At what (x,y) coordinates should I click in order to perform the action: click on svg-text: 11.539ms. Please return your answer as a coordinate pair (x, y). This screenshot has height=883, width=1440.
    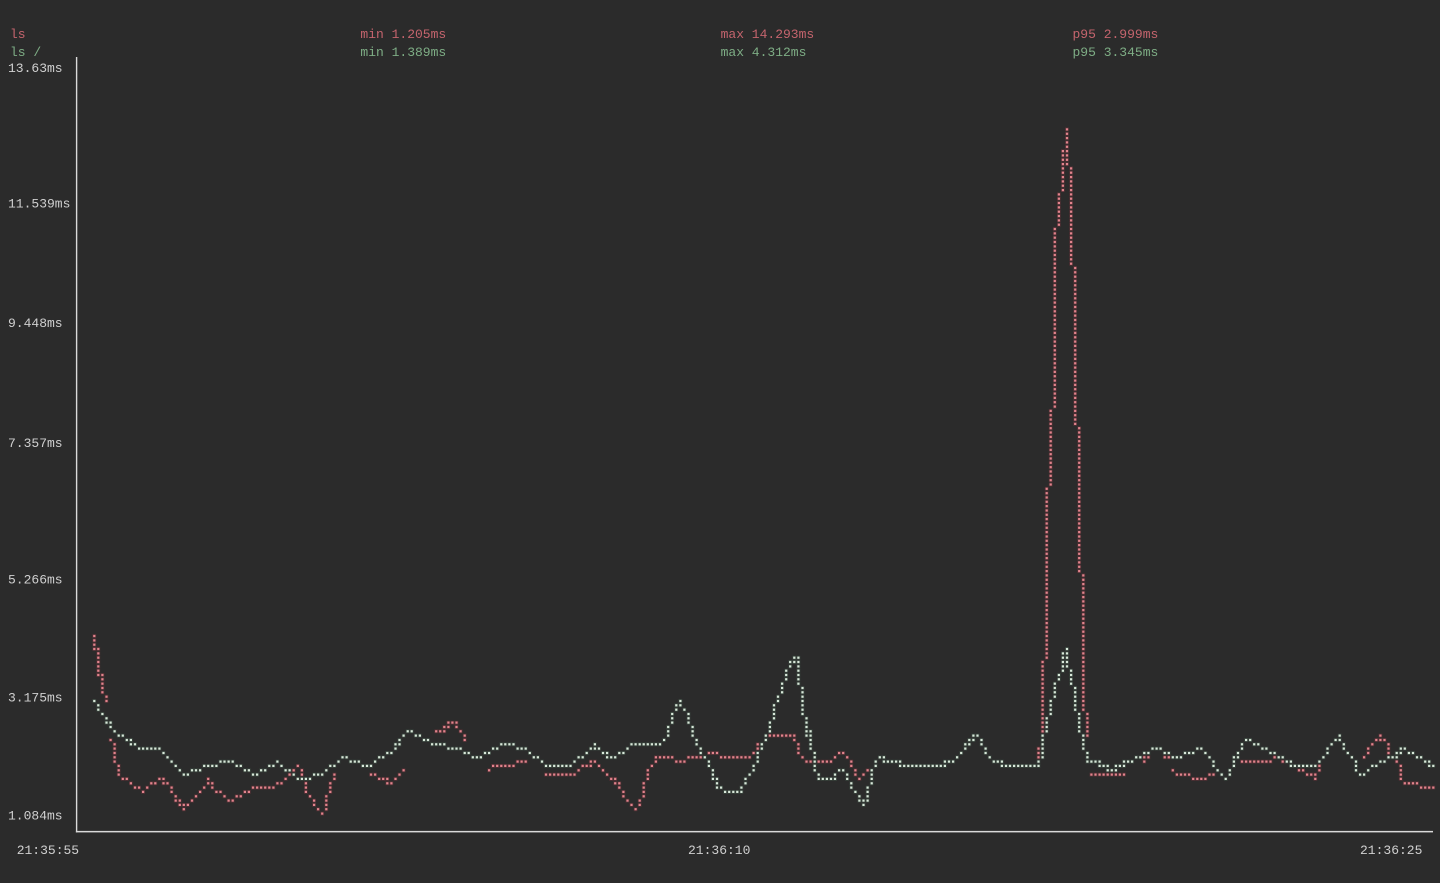
    Looking at the image, I should click on (39, 204).